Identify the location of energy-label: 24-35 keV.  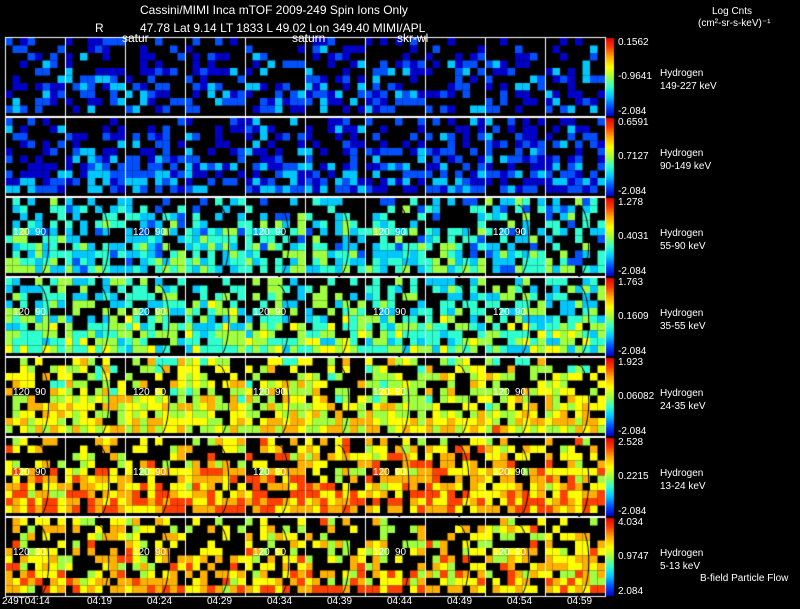
(683, 406).